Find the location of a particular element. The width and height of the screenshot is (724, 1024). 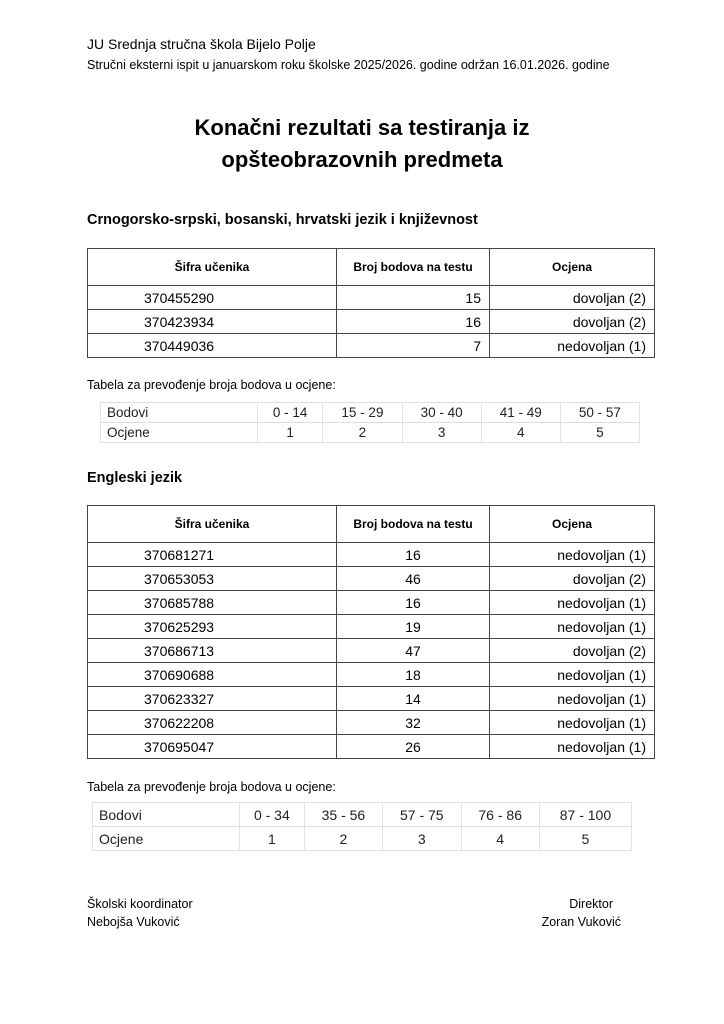

director-name: Zoran Vuković is located at coordinates (581, 922).